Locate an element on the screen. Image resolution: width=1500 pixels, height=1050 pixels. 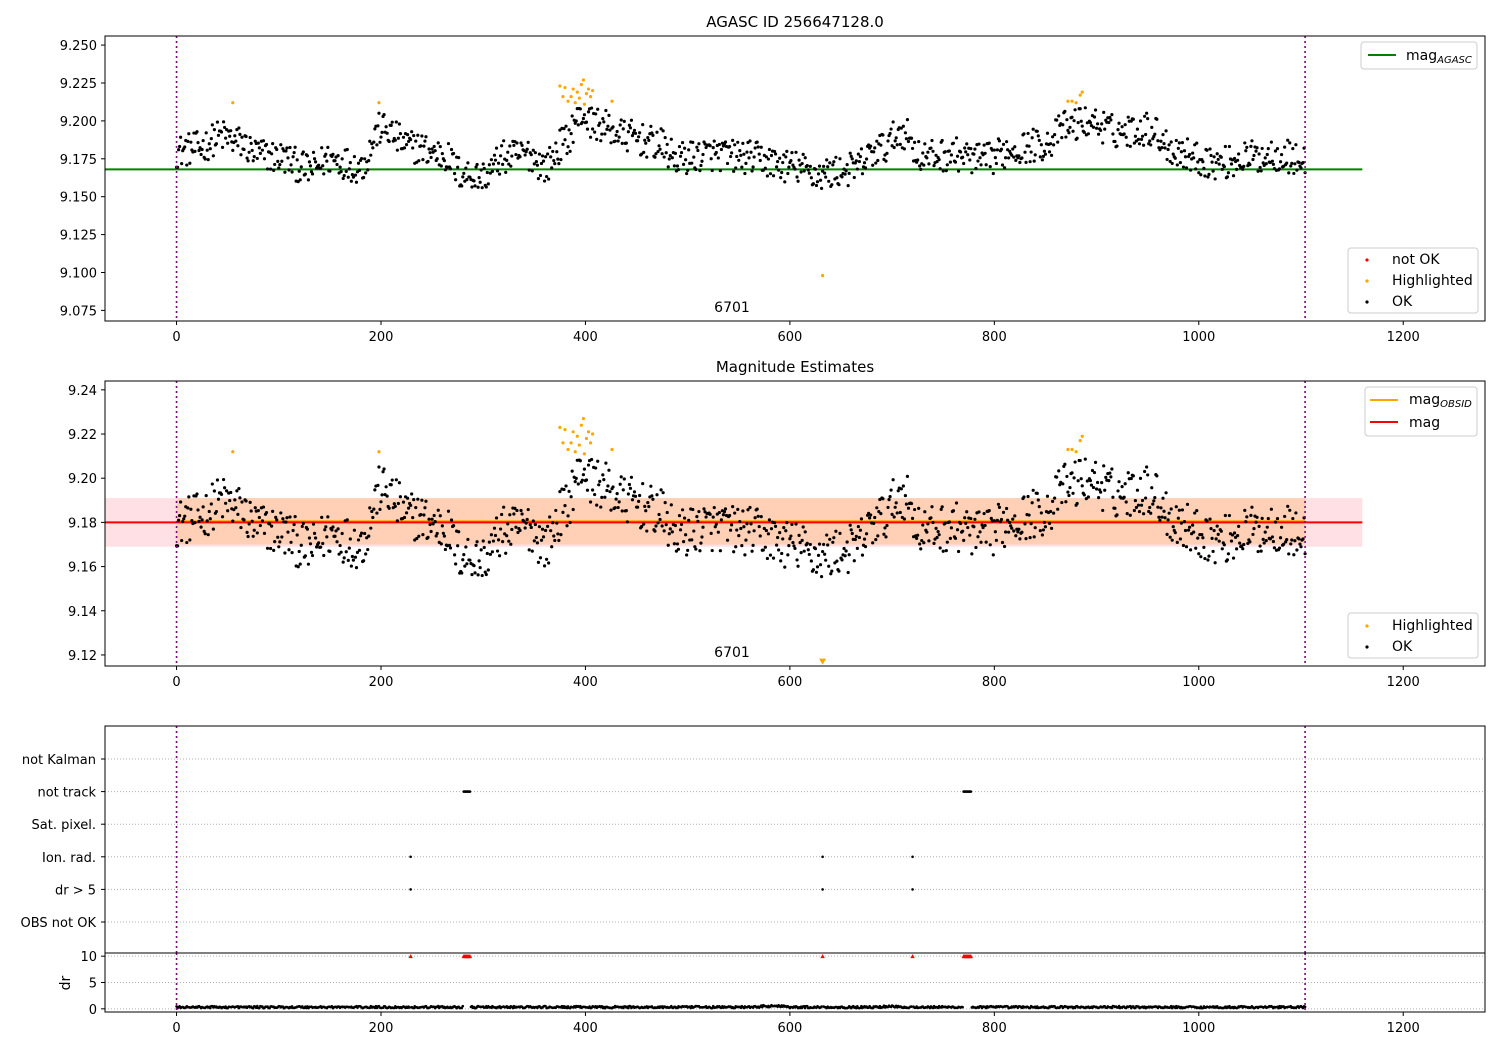
highlighted-point is located at coordinates (584, 454).